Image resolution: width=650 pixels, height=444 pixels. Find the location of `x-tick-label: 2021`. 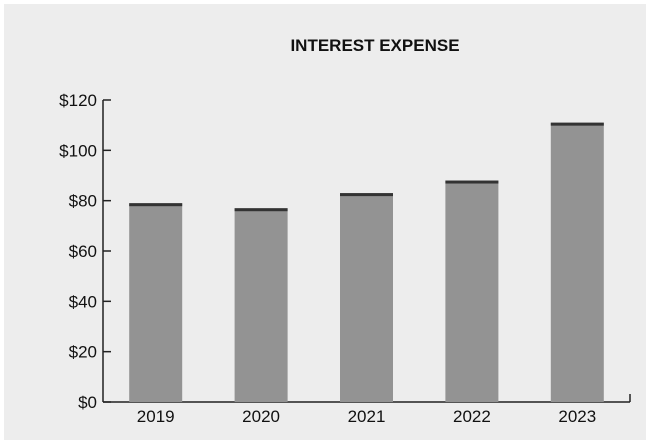

x-tick-label: 2021 is located at coordinates (367, 416).